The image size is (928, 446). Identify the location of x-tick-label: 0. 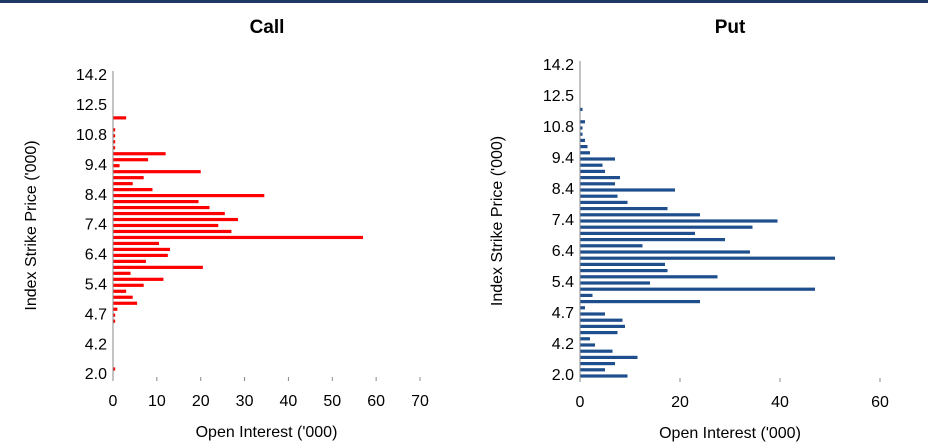
(580, 402).